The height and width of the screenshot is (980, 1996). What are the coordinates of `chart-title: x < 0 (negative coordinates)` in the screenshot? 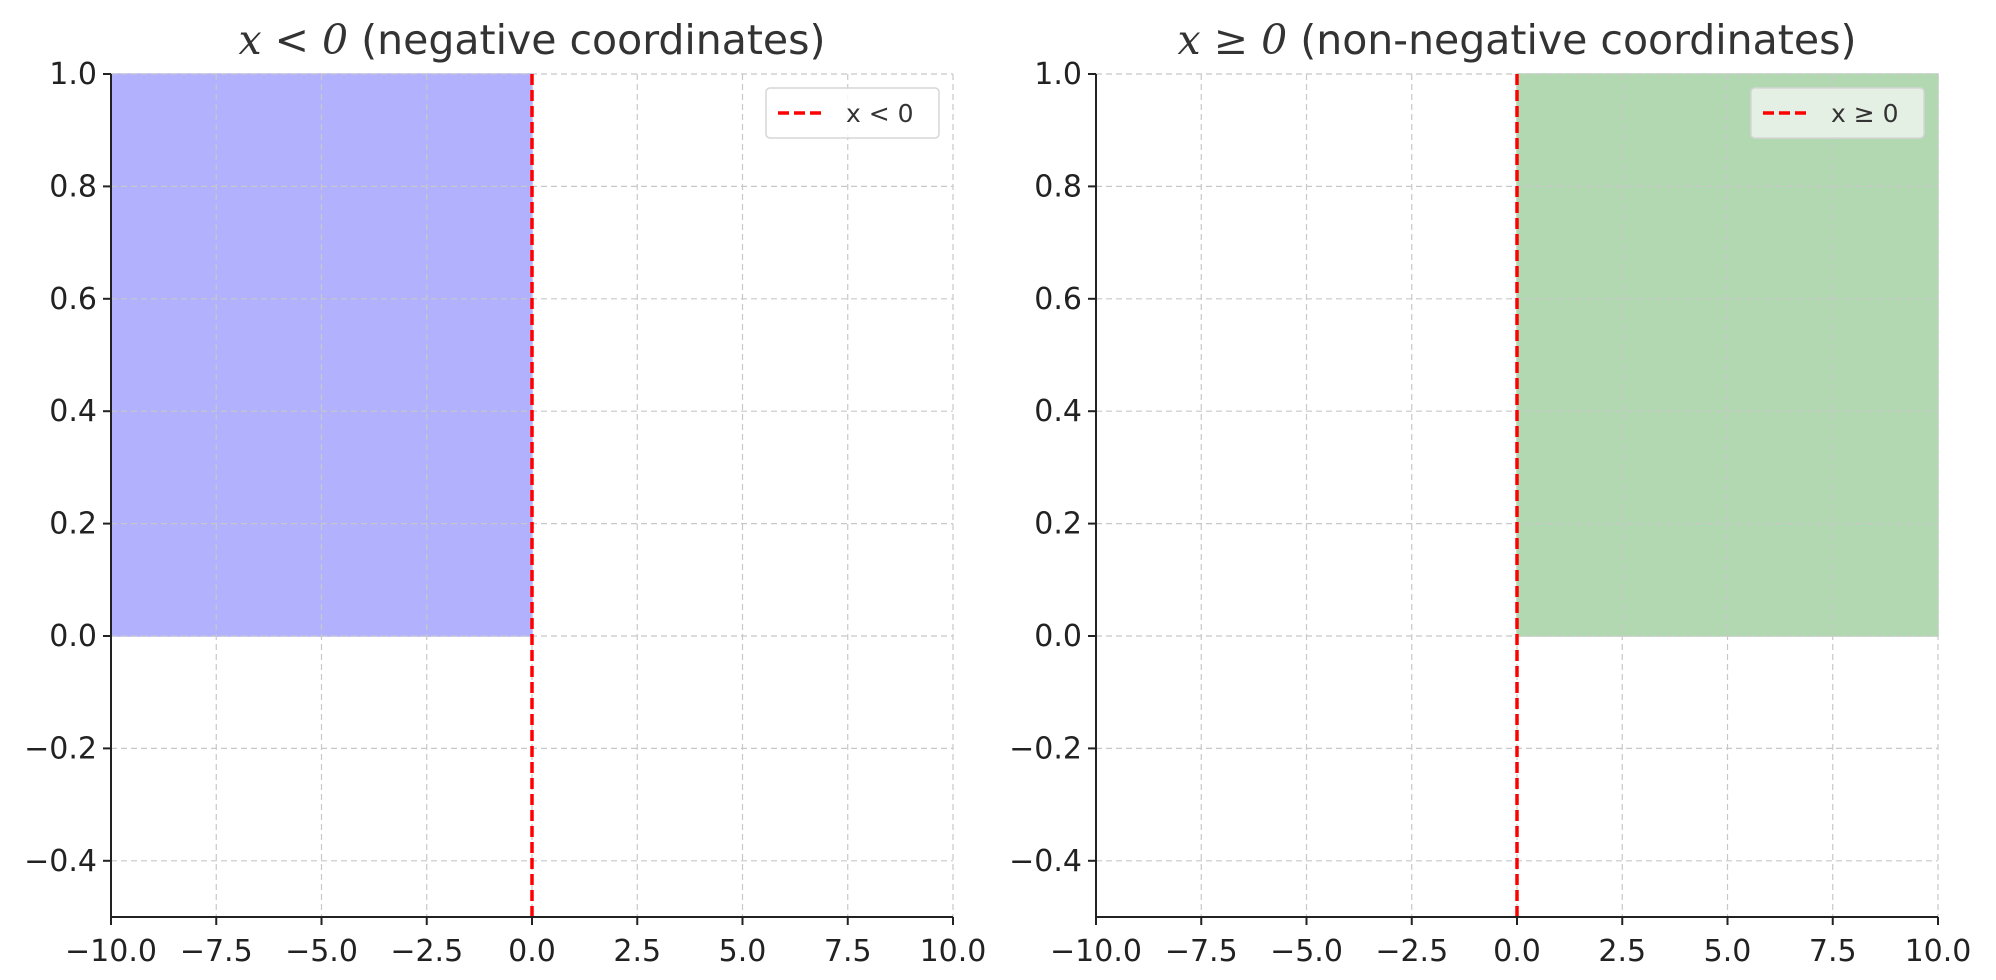 It's located at (531, 40).